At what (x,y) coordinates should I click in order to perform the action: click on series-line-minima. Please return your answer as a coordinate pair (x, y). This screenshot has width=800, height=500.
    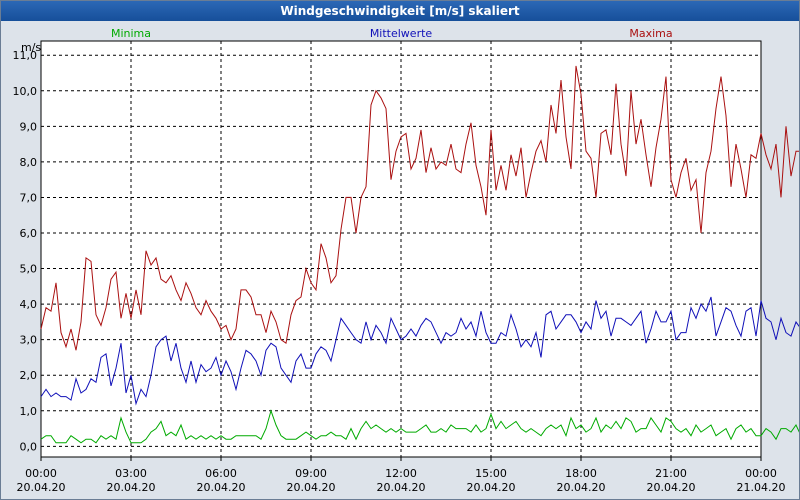
    Looking at the image, I should click on (419, 426).